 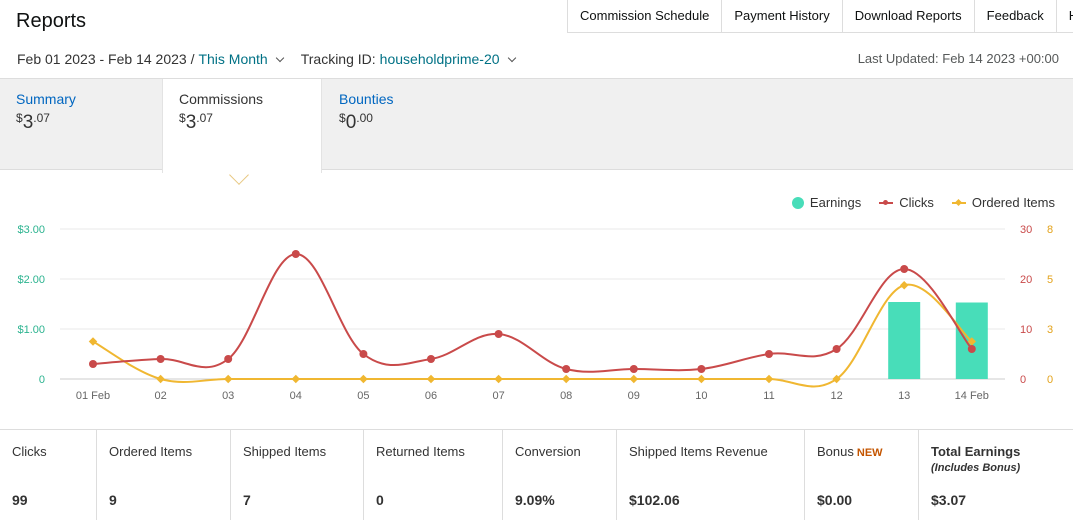 I want to click on new-badge: NEW, so click(x=869, y=453).